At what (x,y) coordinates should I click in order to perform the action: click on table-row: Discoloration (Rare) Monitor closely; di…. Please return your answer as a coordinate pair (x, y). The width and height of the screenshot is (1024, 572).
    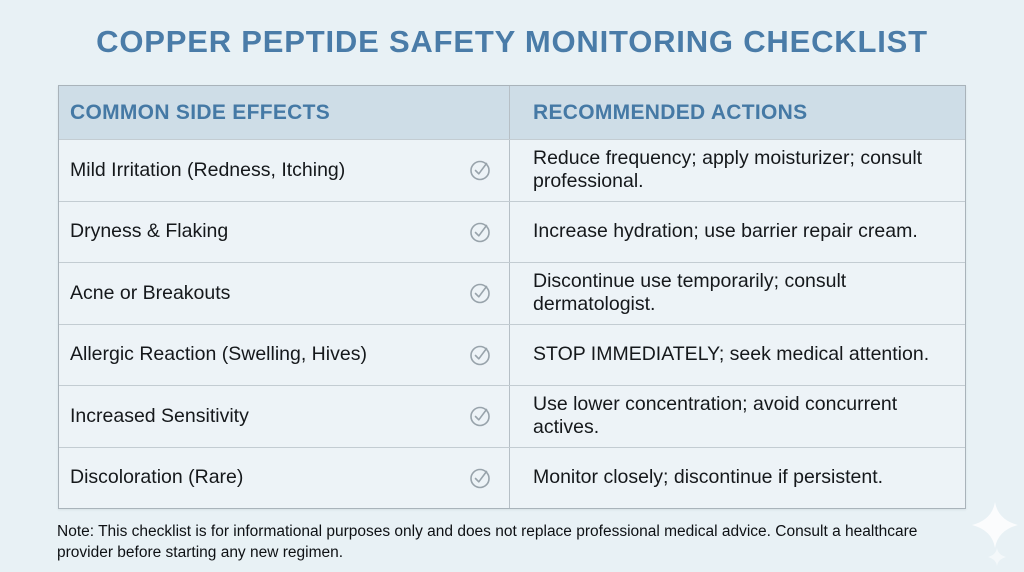
    Looking at the image, I should click on (512, 477).